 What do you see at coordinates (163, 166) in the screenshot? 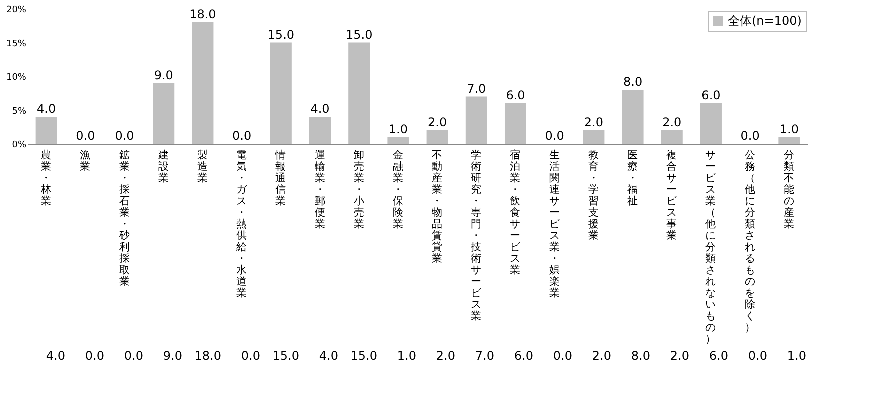
I see `x-tick-label: 建設業` at bounding box center [163, 166].